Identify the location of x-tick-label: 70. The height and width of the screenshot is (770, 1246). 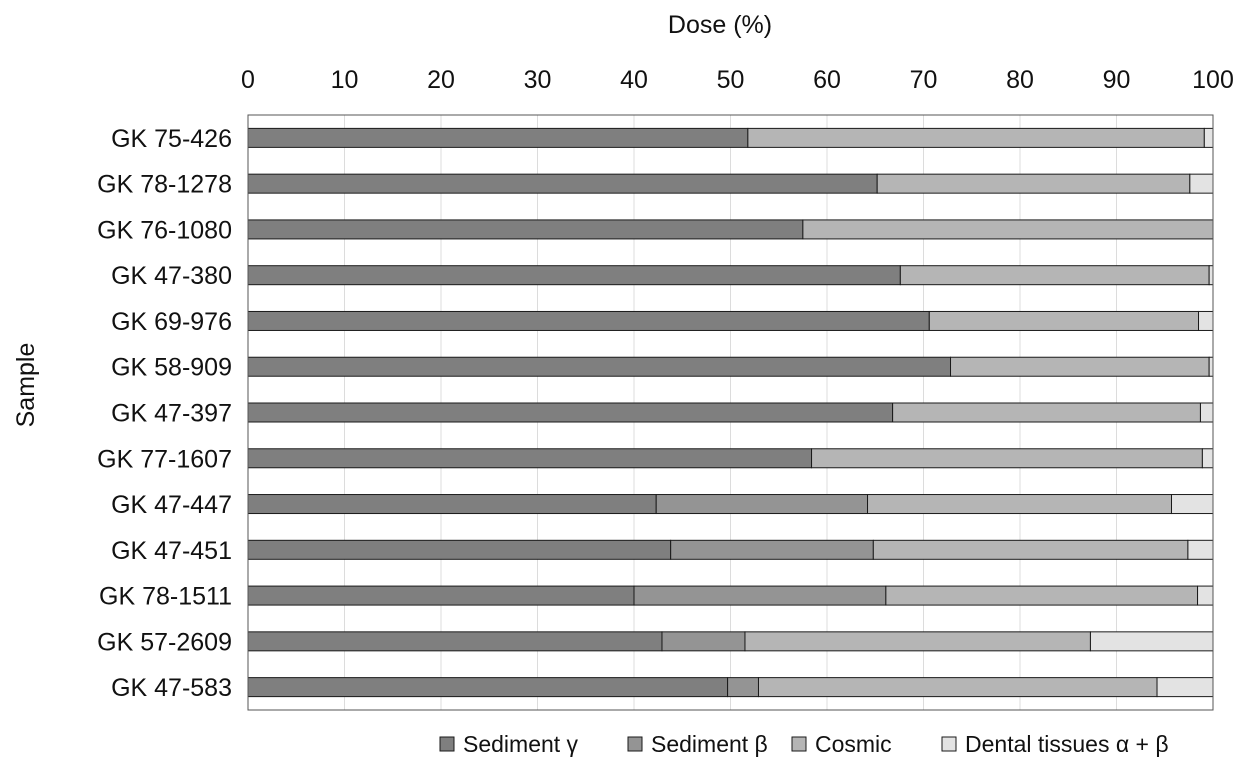
(924, 80).